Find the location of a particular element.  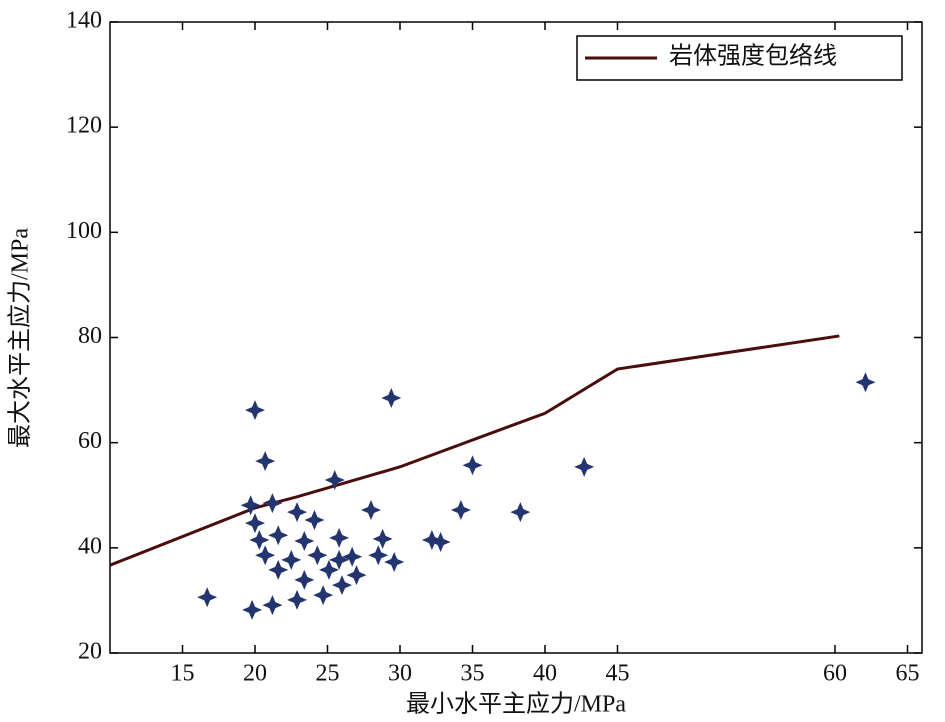

x-tick-label: 65 is located at coordinates (908, 674).